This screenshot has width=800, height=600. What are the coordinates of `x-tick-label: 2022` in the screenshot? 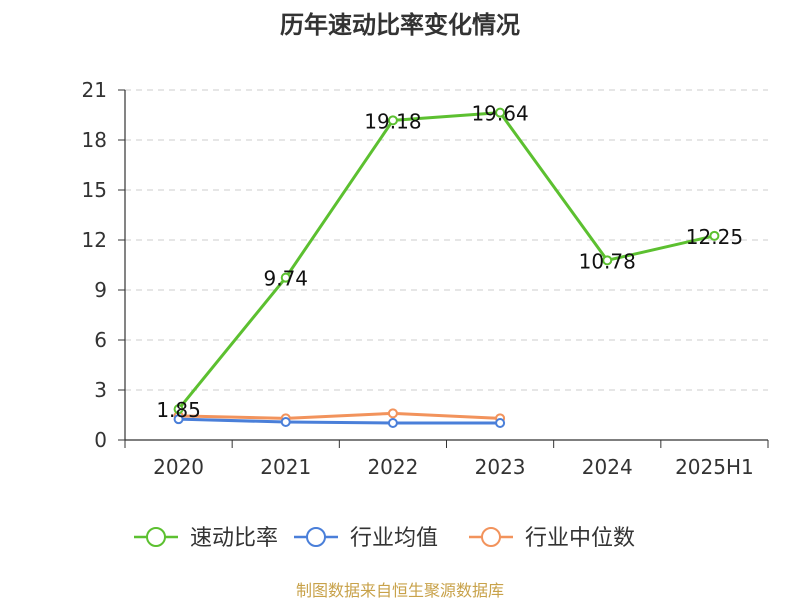 It's located at (392, 467).